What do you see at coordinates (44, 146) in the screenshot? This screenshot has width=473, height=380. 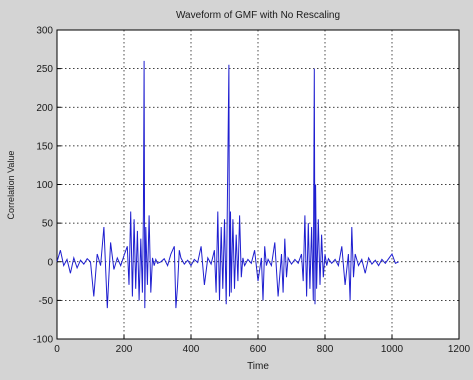 I see `y-tick-label: 150` at bounding box center [44, 146].